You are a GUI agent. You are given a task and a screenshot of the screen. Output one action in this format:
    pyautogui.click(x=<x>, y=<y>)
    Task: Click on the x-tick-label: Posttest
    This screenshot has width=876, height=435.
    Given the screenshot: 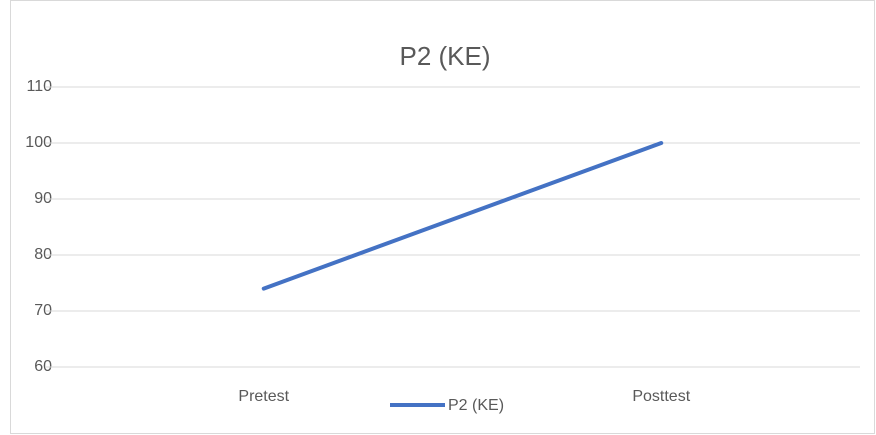 What is the action you would take?
    pyautogui.click(x=661, y=396)
    